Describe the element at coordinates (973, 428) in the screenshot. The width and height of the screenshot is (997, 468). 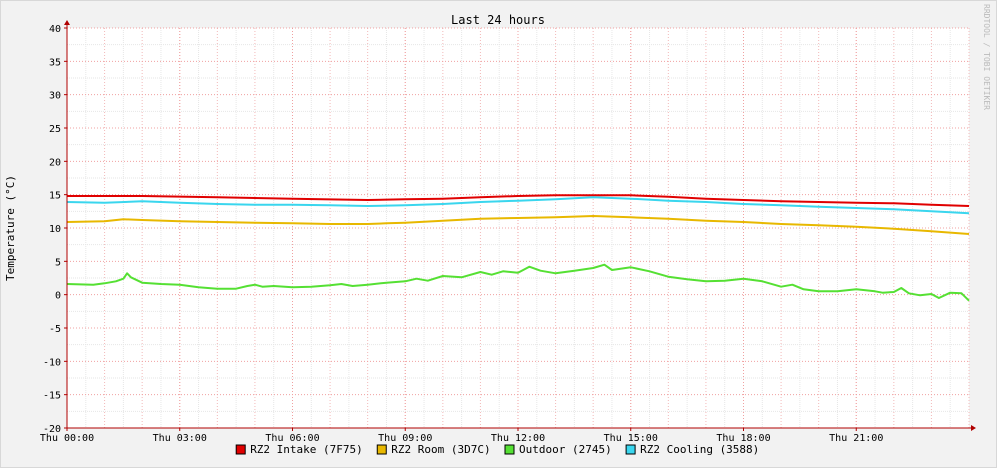
I see `x-axis-arrow` at that location.